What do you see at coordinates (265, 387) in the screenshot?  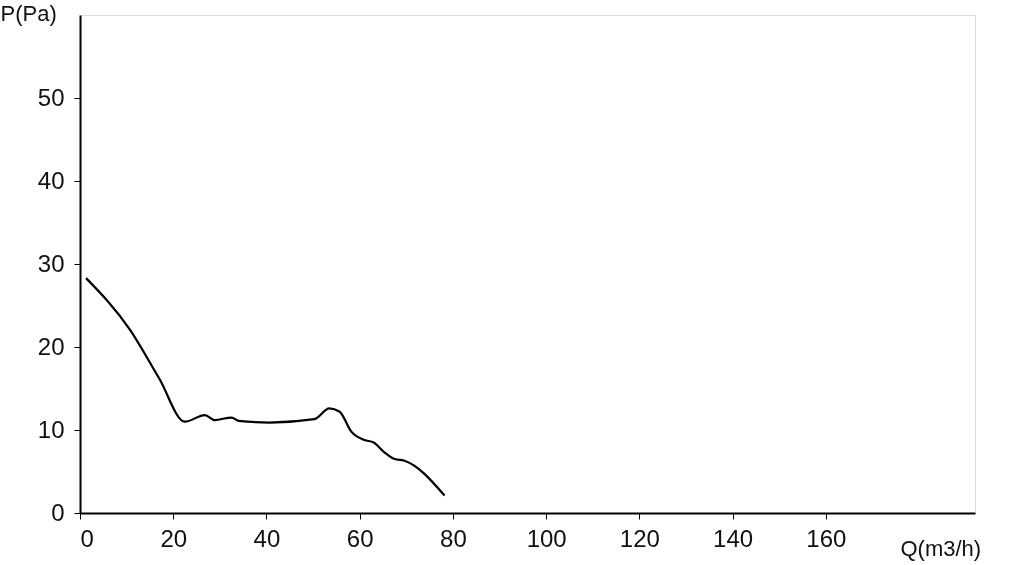 I see `line-series` at bounding box center [265, 387].